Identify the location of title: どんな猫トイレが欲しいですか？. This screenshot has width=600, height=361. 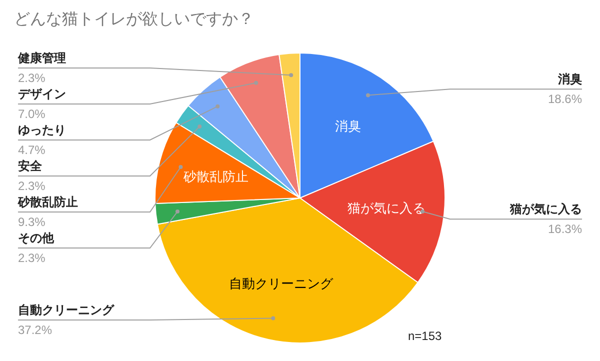
(134, 19).